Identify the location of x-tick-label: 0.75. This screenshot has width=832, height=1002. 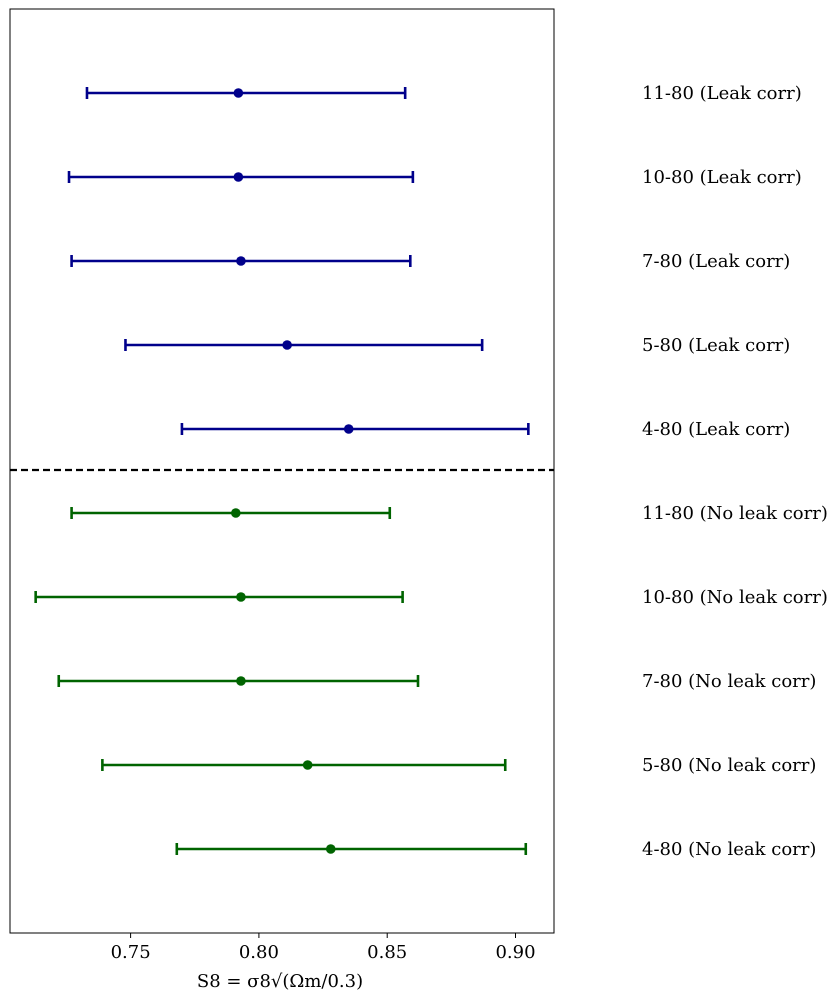
(131, 952).